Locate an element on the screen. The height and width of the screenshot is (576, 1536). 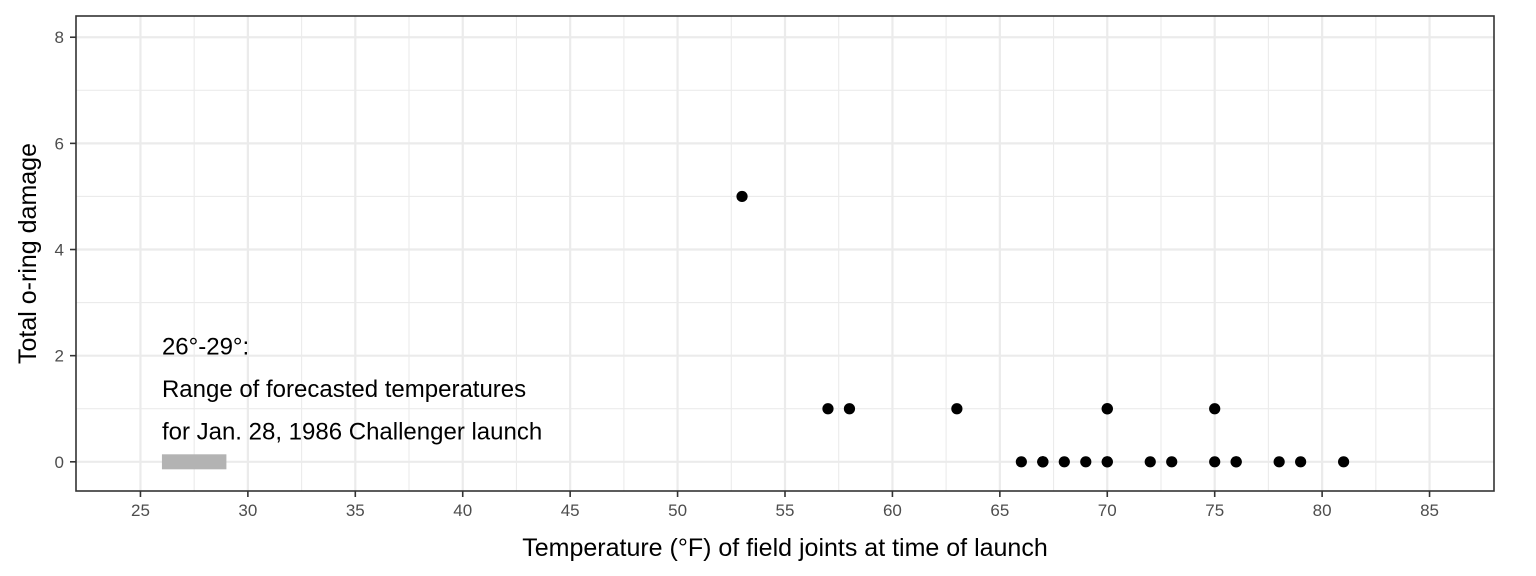
x-tick-label: 45 is located at coordinates (570, 510).